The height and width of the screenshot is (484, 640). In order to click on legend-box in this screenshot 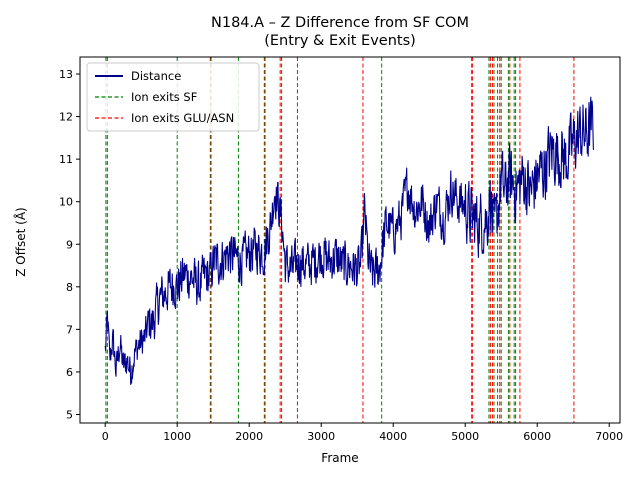, I will do `click(173, 97)`.